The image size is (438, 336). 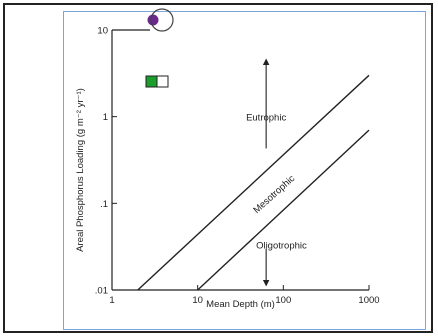 What do you see at coordinates (281, 246) in the screenshot?
I see `region-label-oligotrophic: Oligotrophic` at bounding box center [281, 246].